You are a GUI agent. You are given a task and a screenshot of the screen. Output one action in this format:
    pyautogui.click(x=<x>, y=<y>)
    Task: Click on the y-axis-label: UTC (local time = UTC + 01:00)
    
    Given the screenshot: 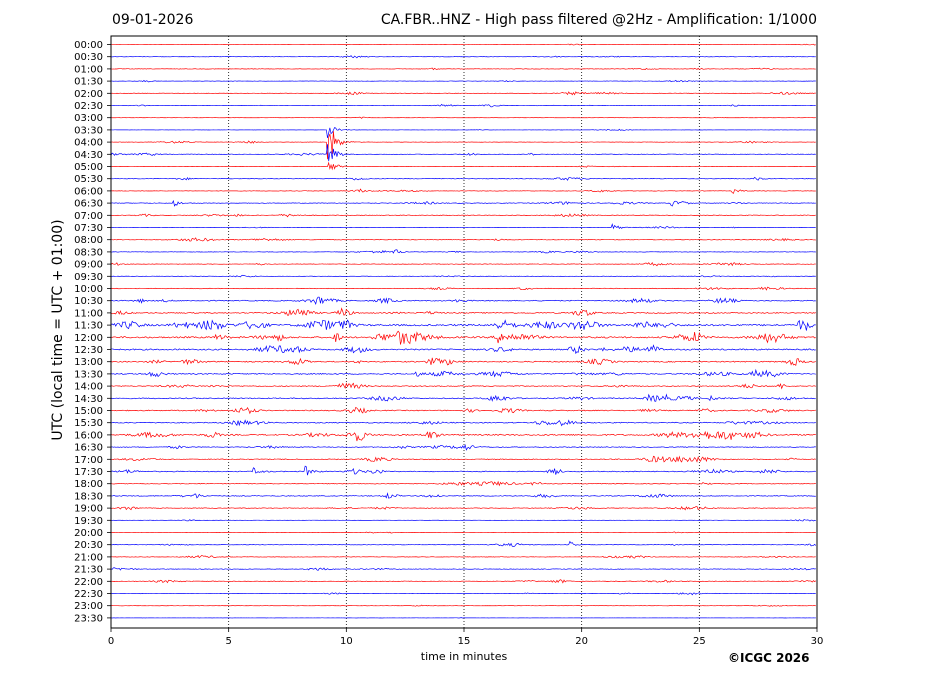 What is the action you would take?
    pyautogui.click(x=58, y=330)
    